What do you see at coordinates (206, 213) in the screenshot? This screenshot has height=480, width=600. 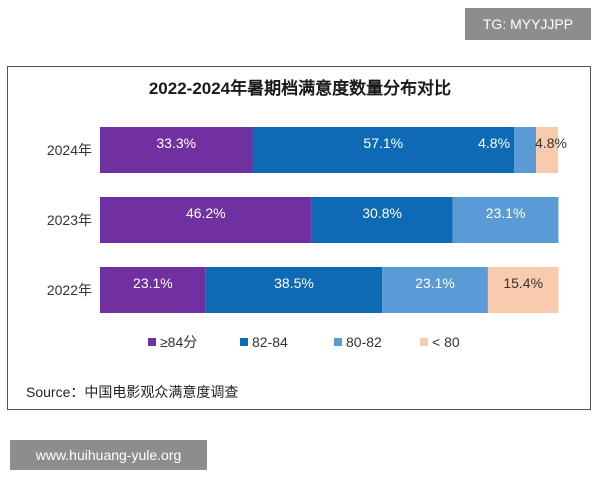 I see `data-label: 46.2%` at bounding box center [206, 213].